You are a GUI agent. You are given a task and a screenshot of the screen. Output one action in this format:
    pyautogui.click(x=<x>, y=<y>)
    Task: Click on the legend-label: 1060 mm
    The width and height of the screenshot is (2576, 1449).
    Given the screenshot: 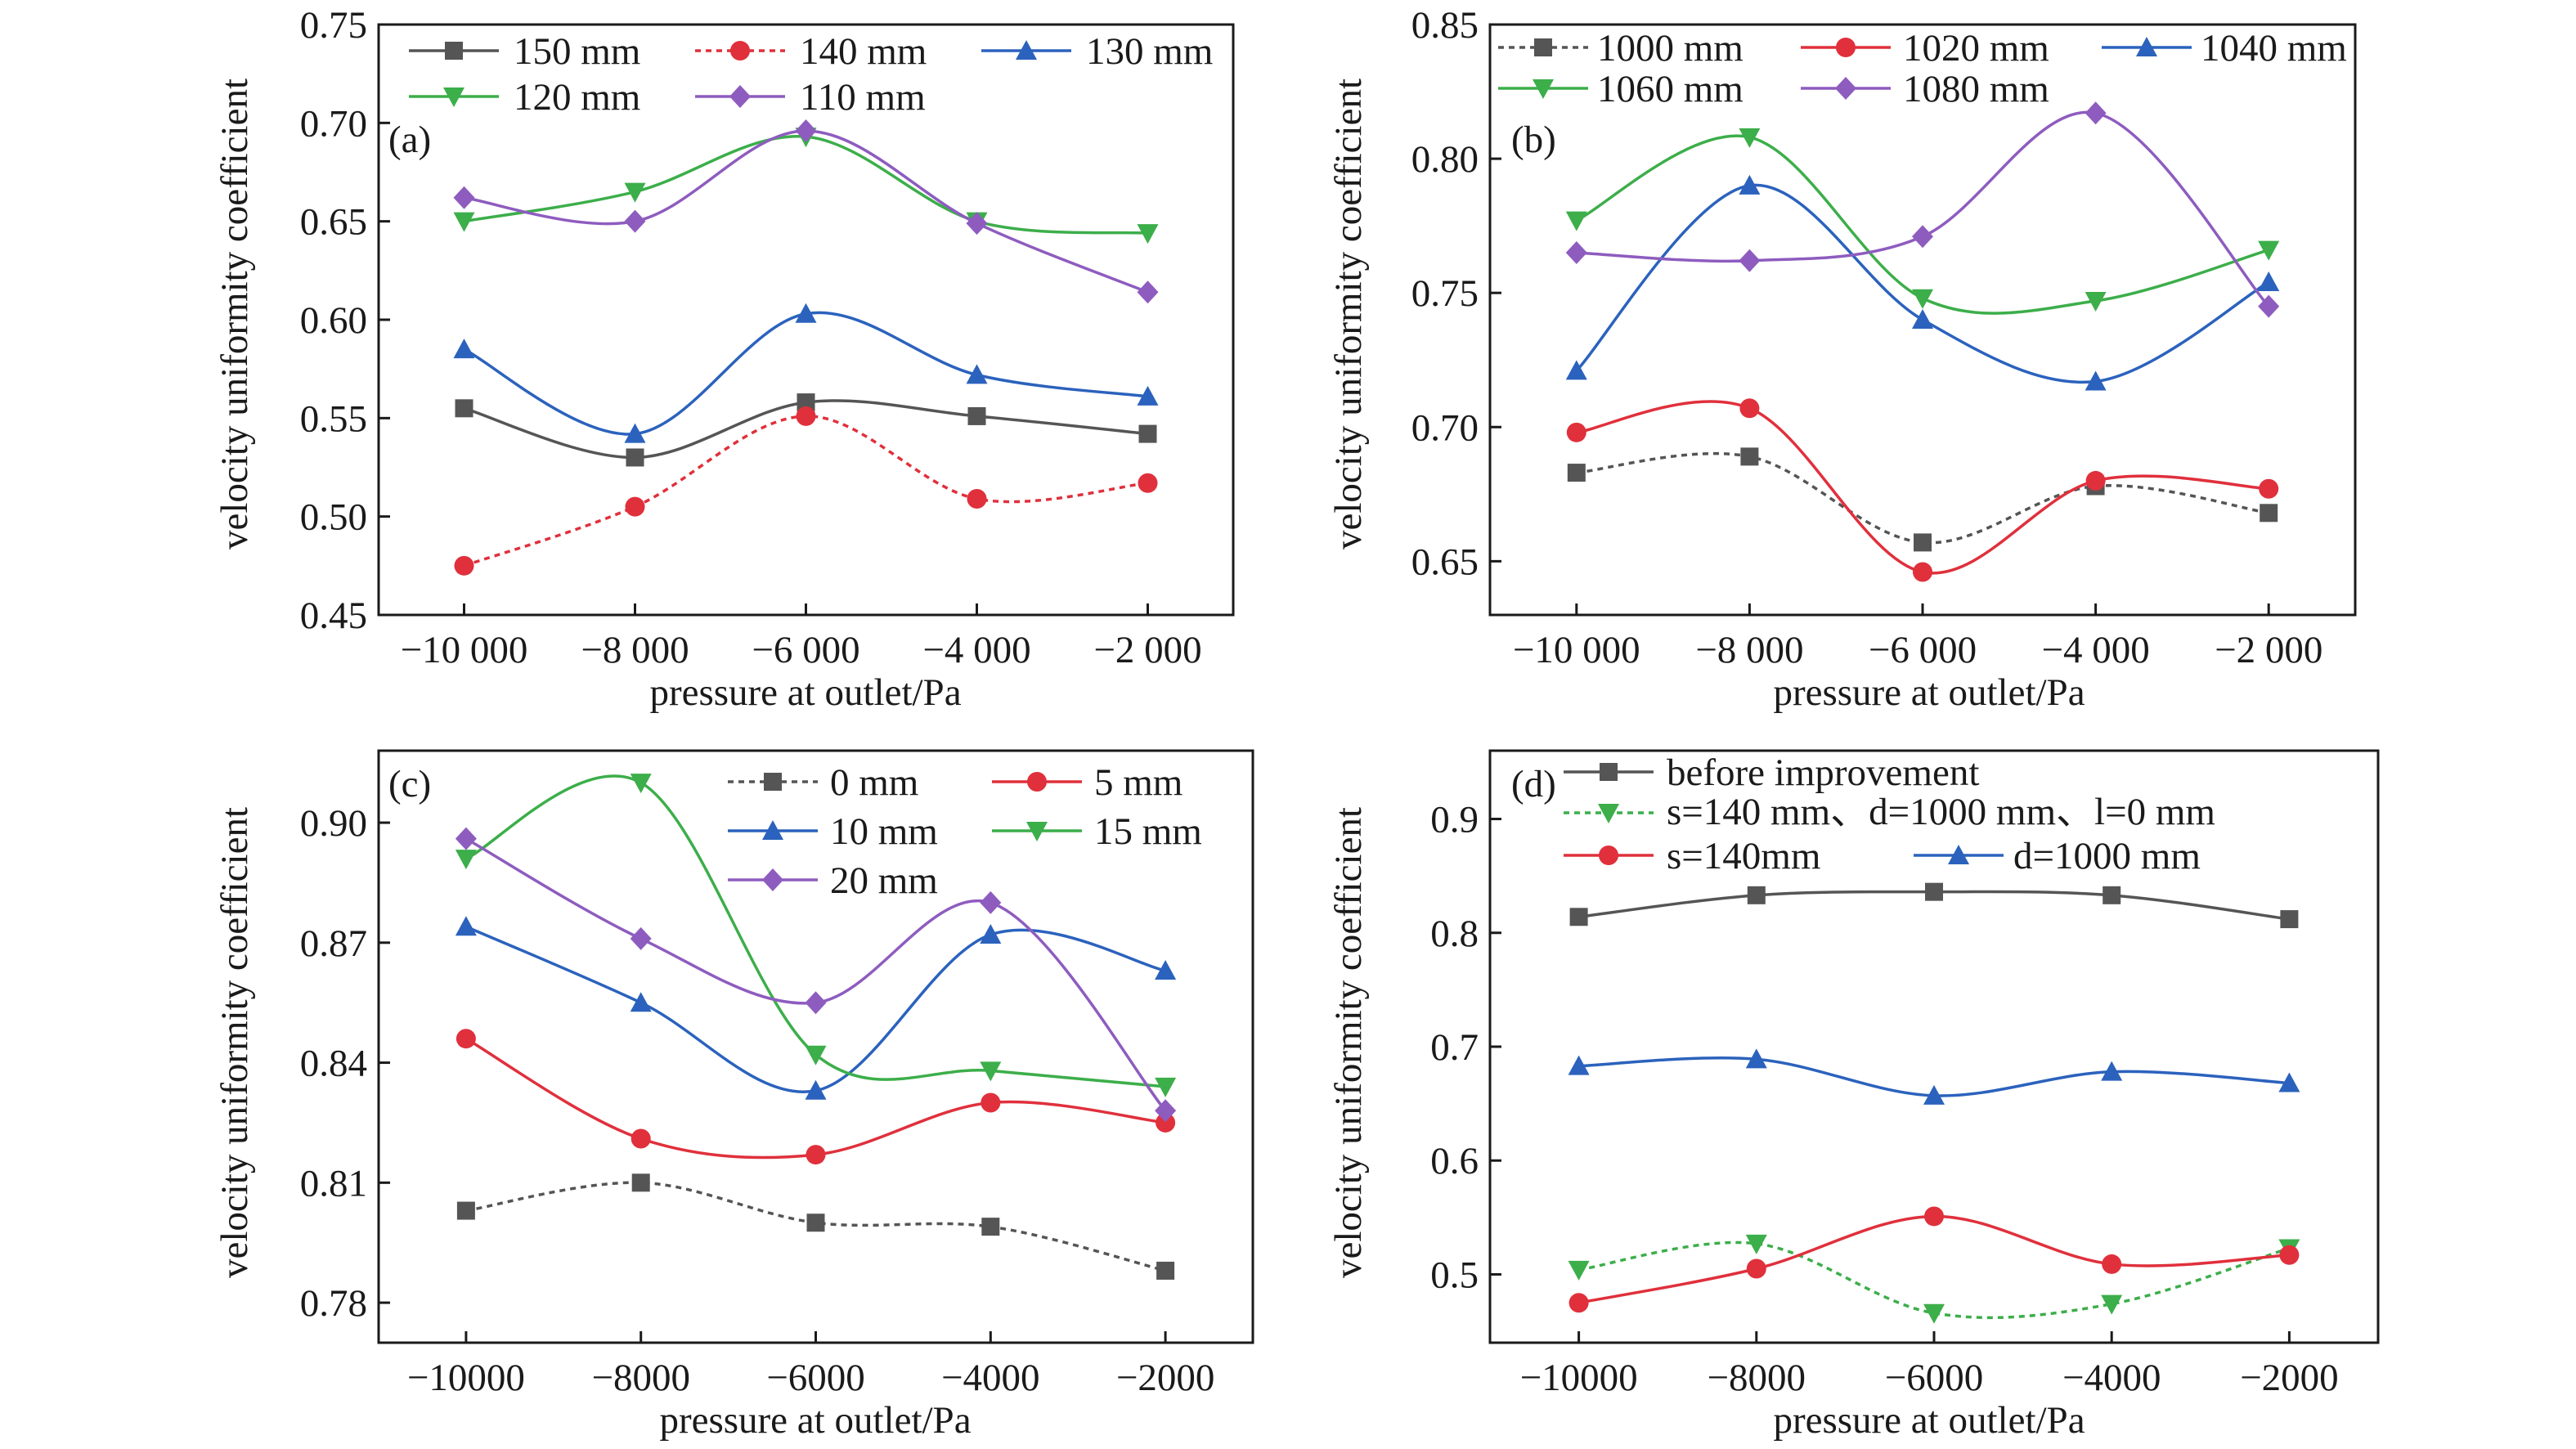 What is the action you would take?
    pyautogui.click(x=1670, y=89)
    